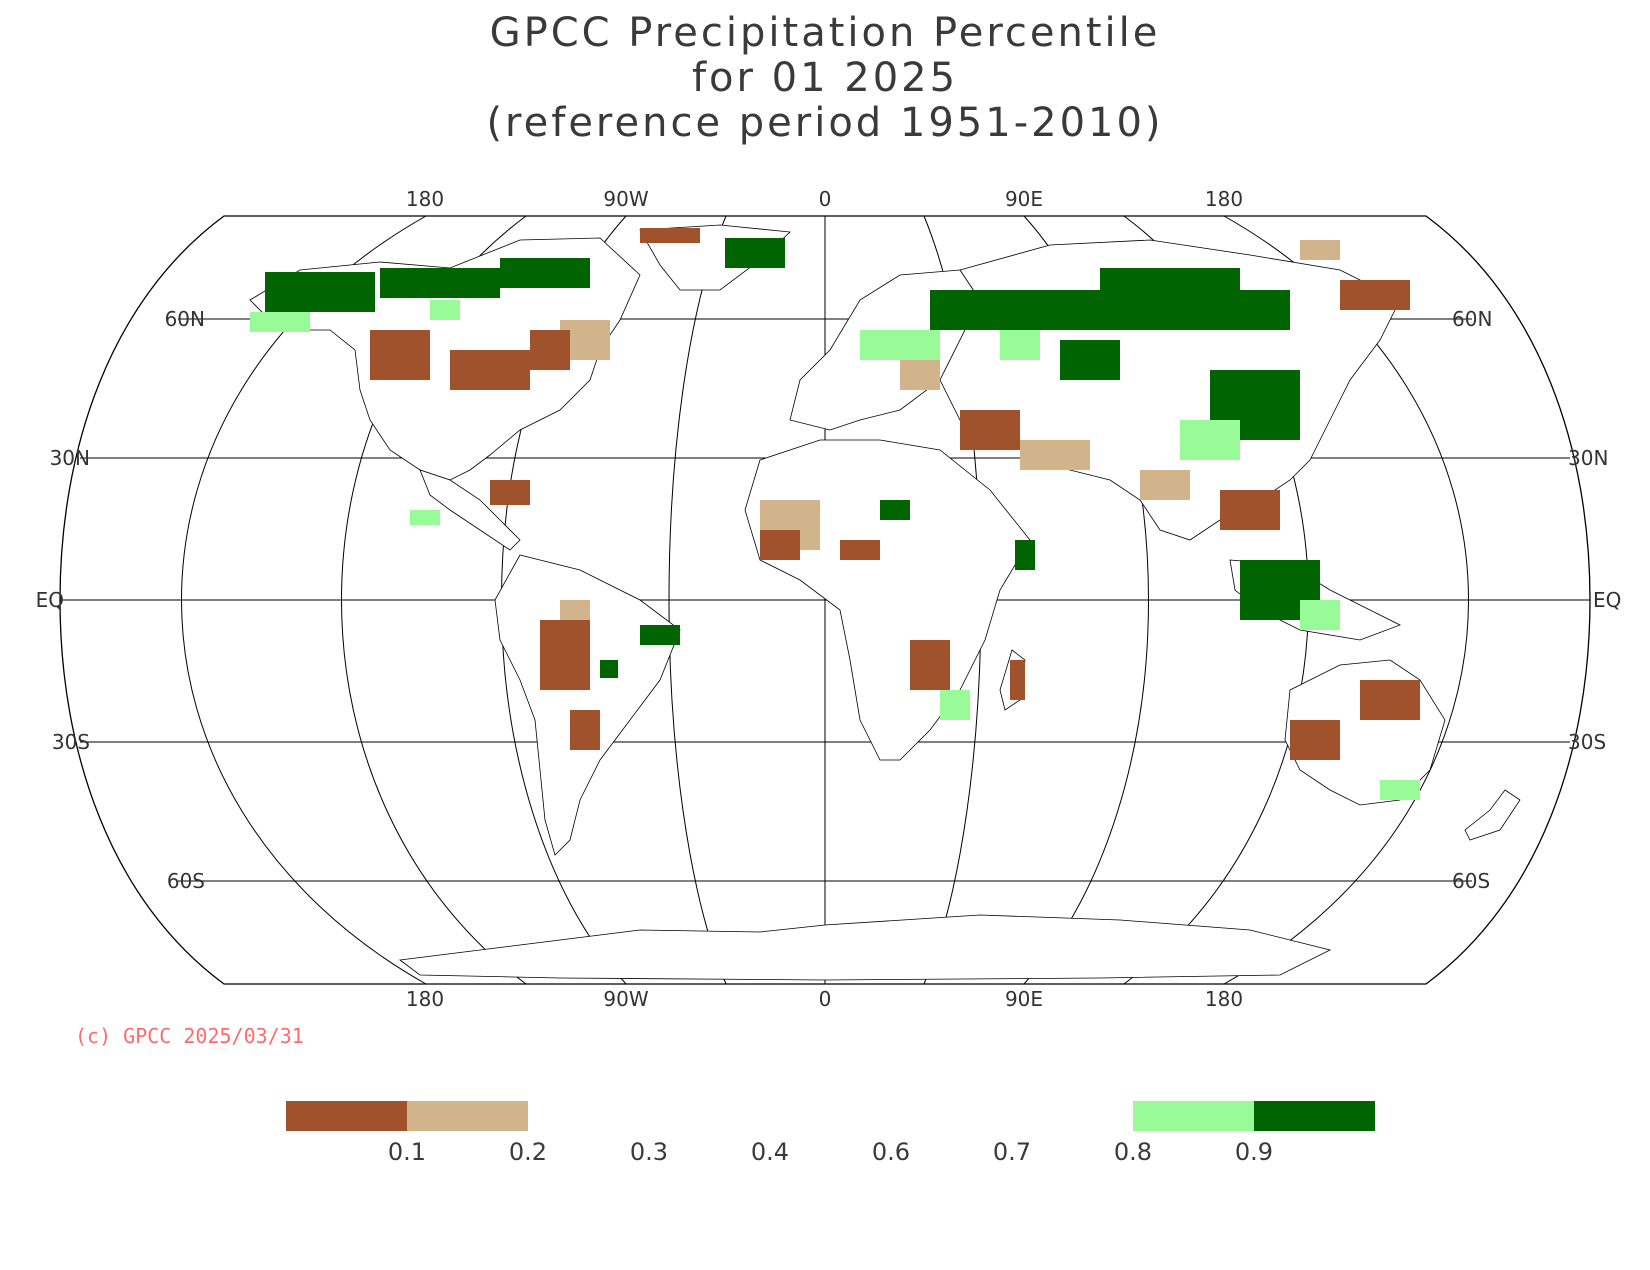  What do you see at coordinates (425, 199) in the screenshot?
I see `lon-label-top-180w: 180` at bounding box center [425, 199].